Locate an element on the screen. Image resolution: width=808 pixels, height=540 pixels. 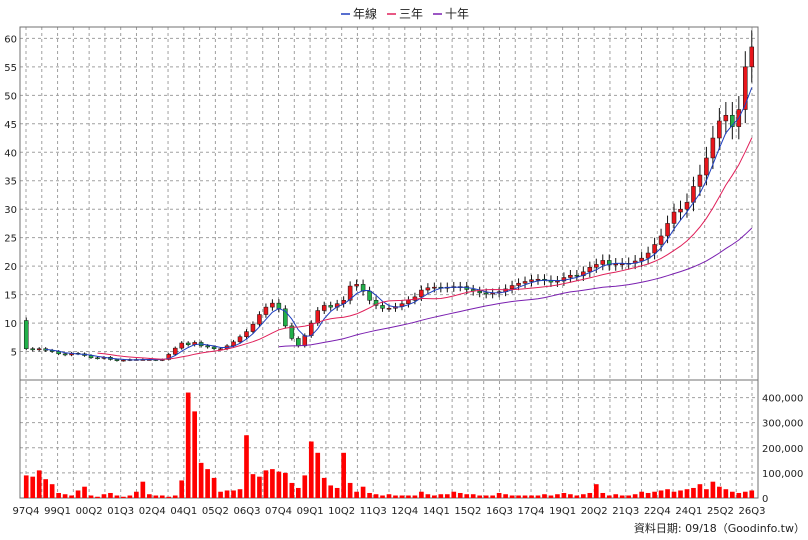
x-tick-label: 16Q3 is located at coordinates (499, 511).